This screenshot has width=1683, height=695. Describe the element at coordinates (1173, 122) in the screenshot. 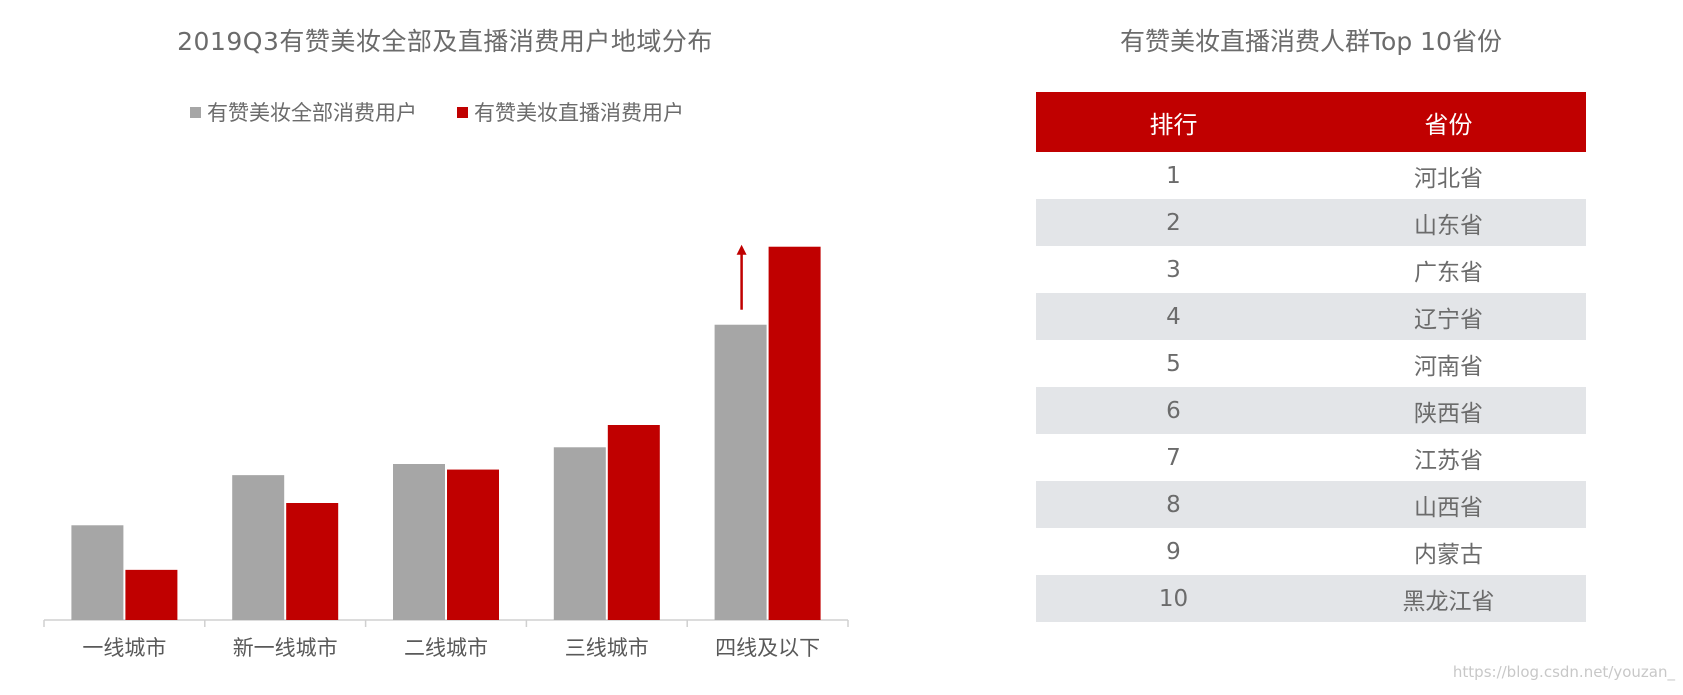

I see `header-rank: 排行` at that location.